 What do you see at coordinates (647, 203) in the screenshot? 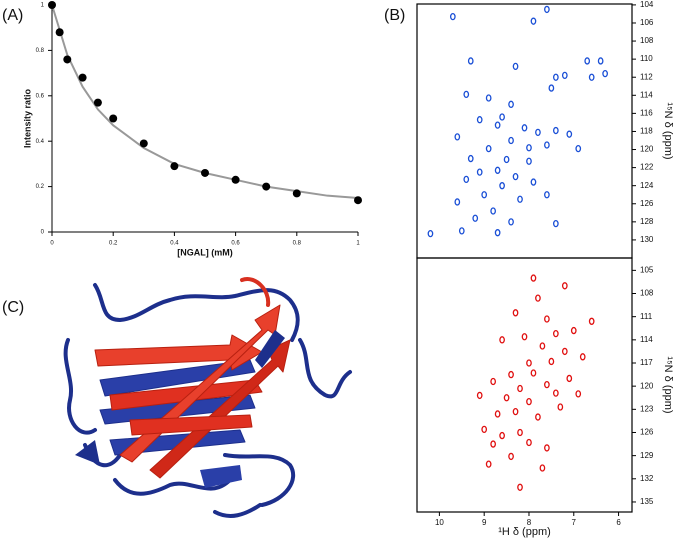
I see `y-tick-label: 126` at bounding box center [647, 203].